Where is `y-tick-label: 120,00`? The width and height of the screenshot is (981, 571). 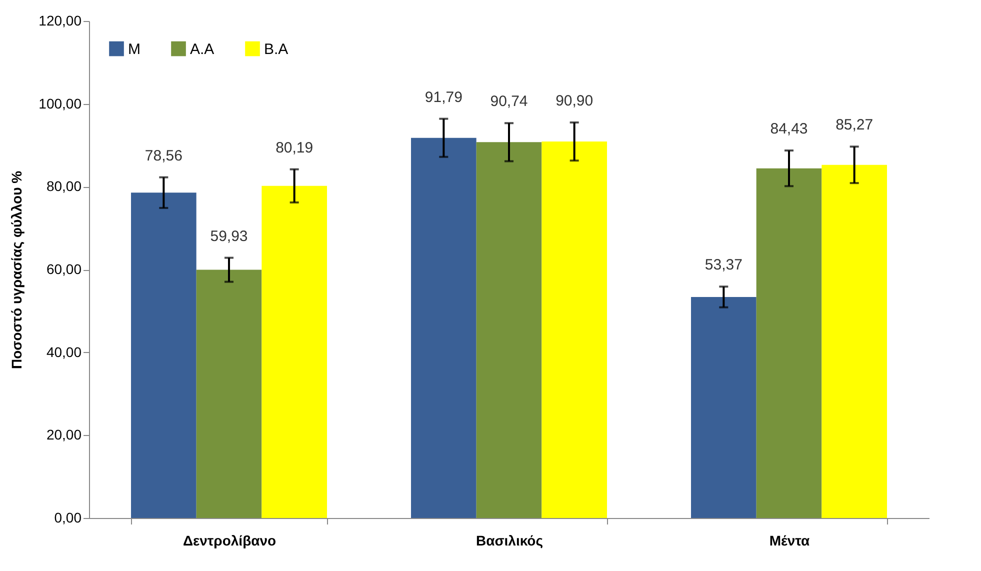 y-tick-label: 120,00 is located at coordinates (60, 20).